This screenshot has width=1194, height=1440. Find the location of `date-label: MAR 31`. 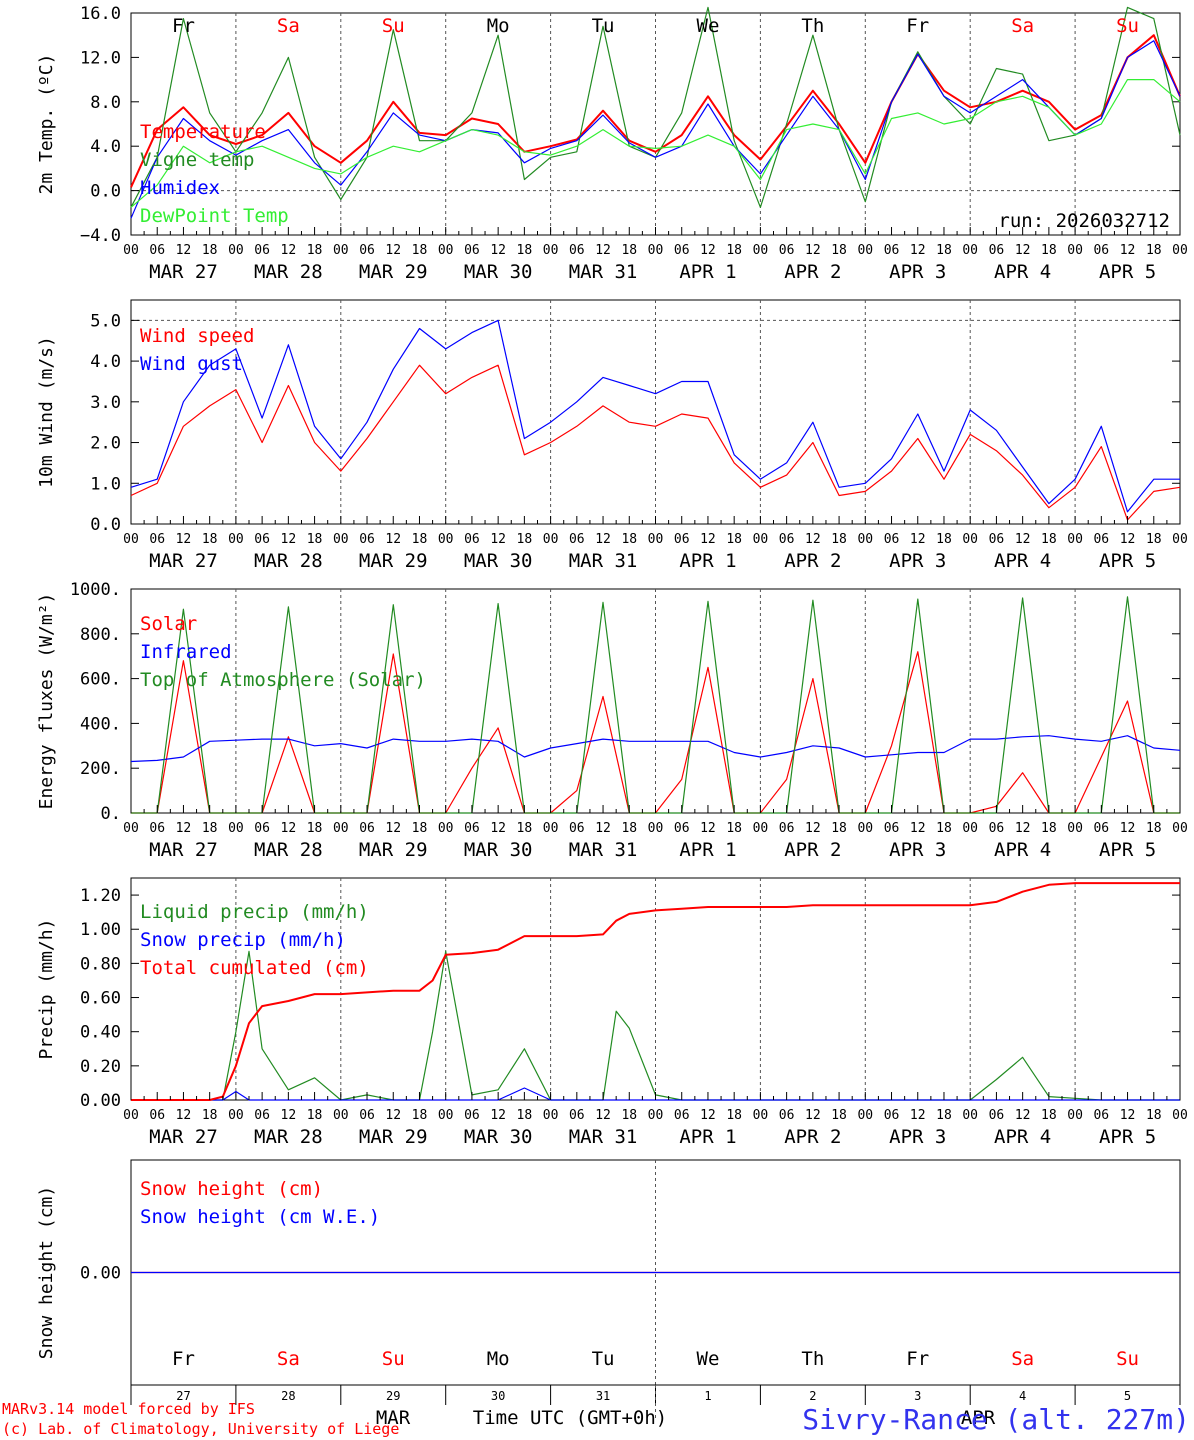

date-label: MAR 31 is located at coordinates (603, 272).